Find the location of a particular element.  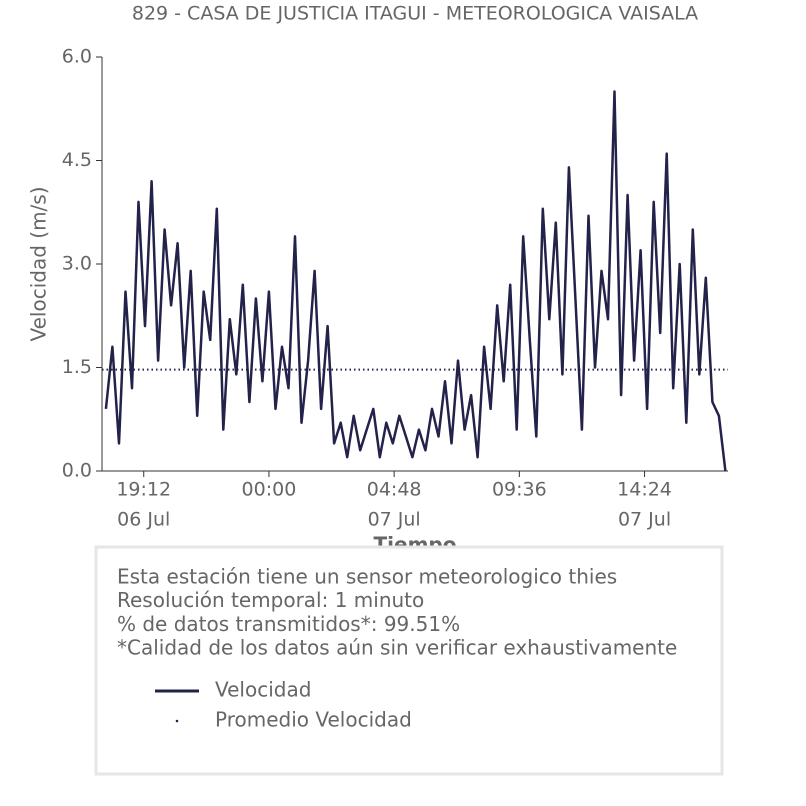

y-tick-label: 6.0 is located at coordinates (77, 57).